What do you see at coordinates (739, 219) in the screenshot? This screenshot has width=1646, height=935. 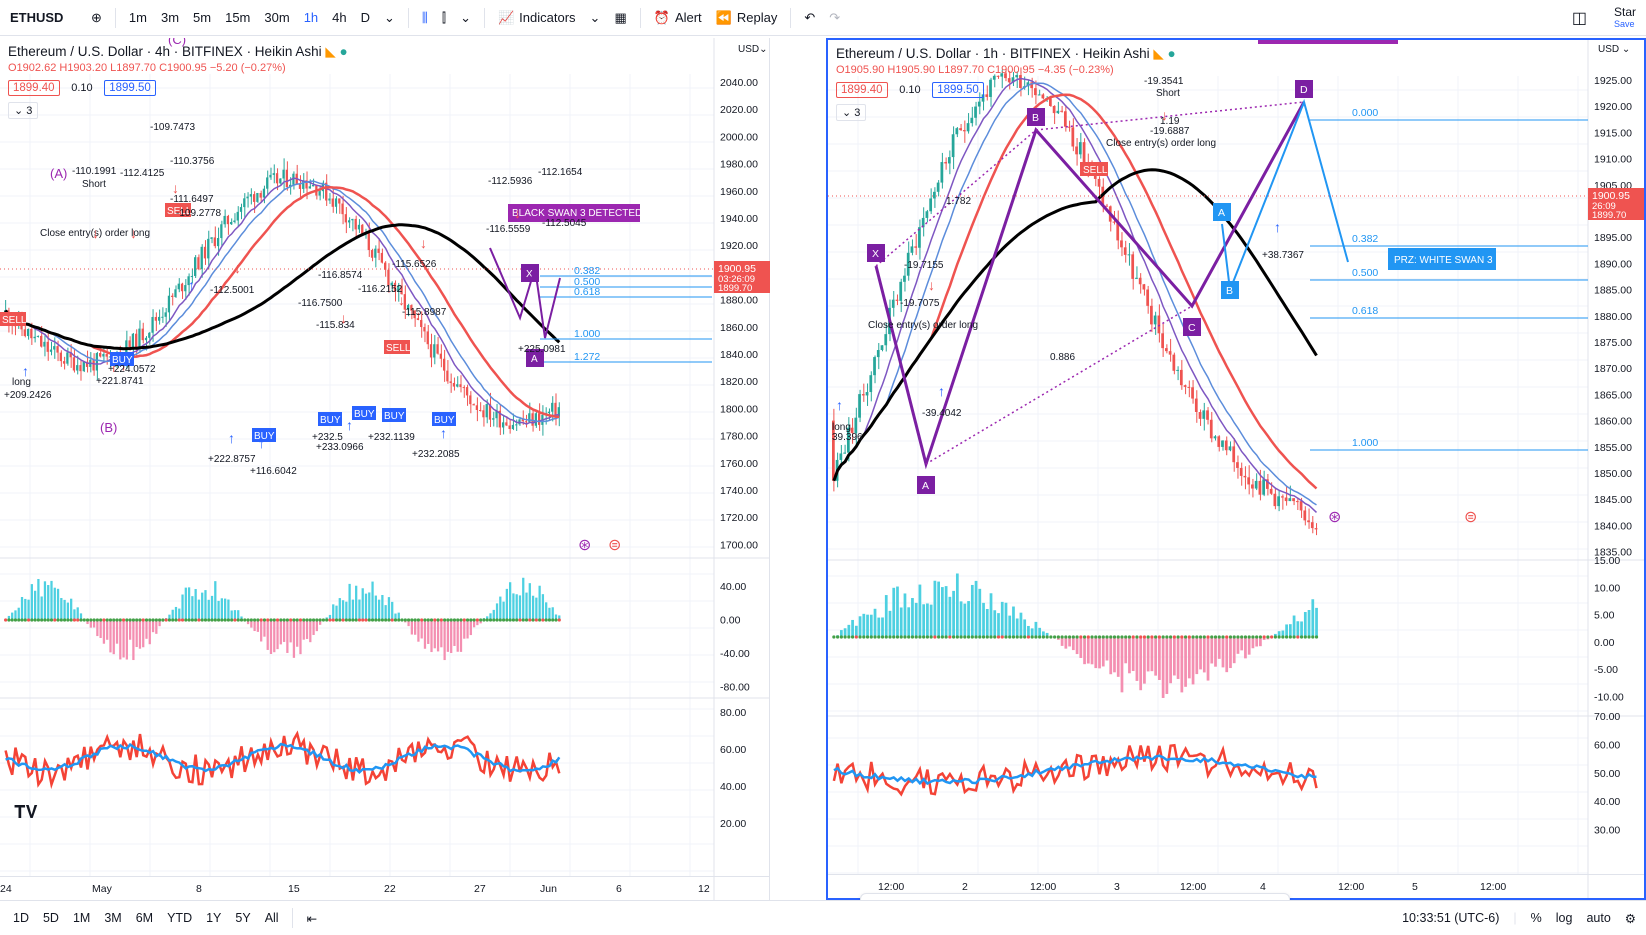 I see `price-tick: 1940.00` at bounding box center [739, 219].